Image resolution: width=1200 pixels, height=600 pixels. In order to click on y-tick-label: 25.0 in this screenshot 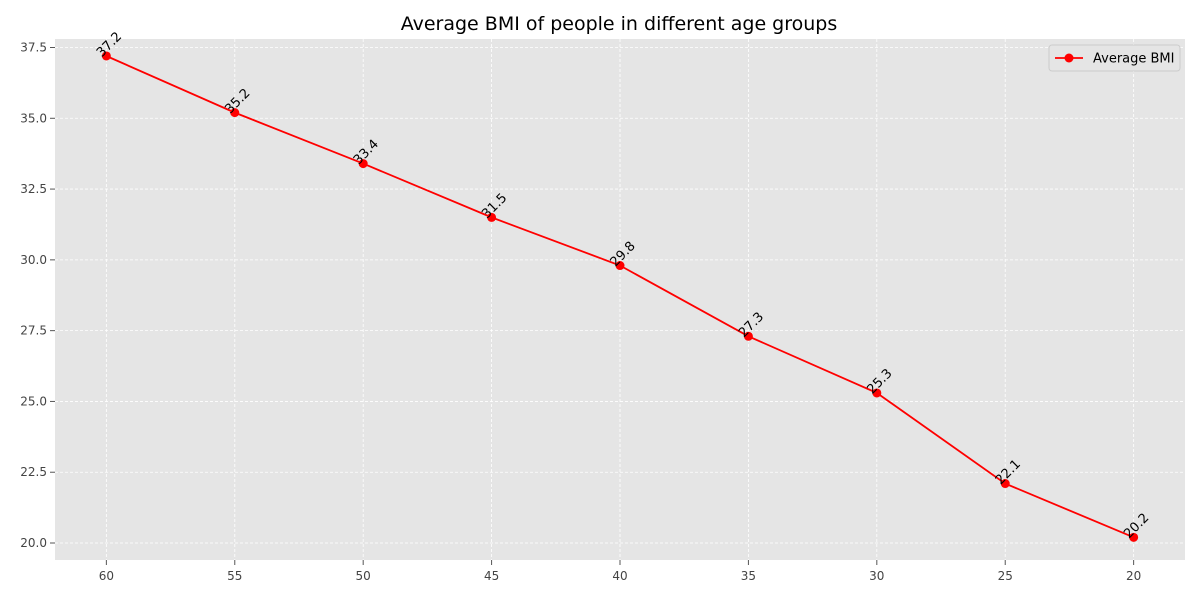, I will do `click(33, 401)`.